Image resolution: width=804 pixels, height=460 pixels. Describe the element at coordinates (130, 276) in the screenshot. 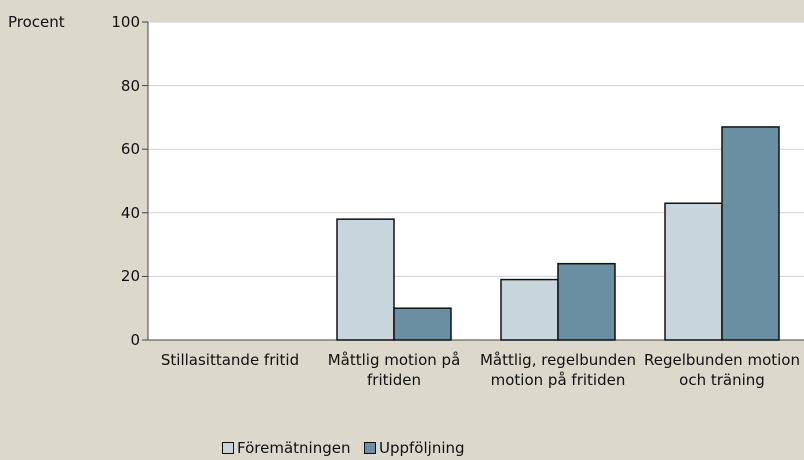

I see `y-tick-label: 20` at that location.